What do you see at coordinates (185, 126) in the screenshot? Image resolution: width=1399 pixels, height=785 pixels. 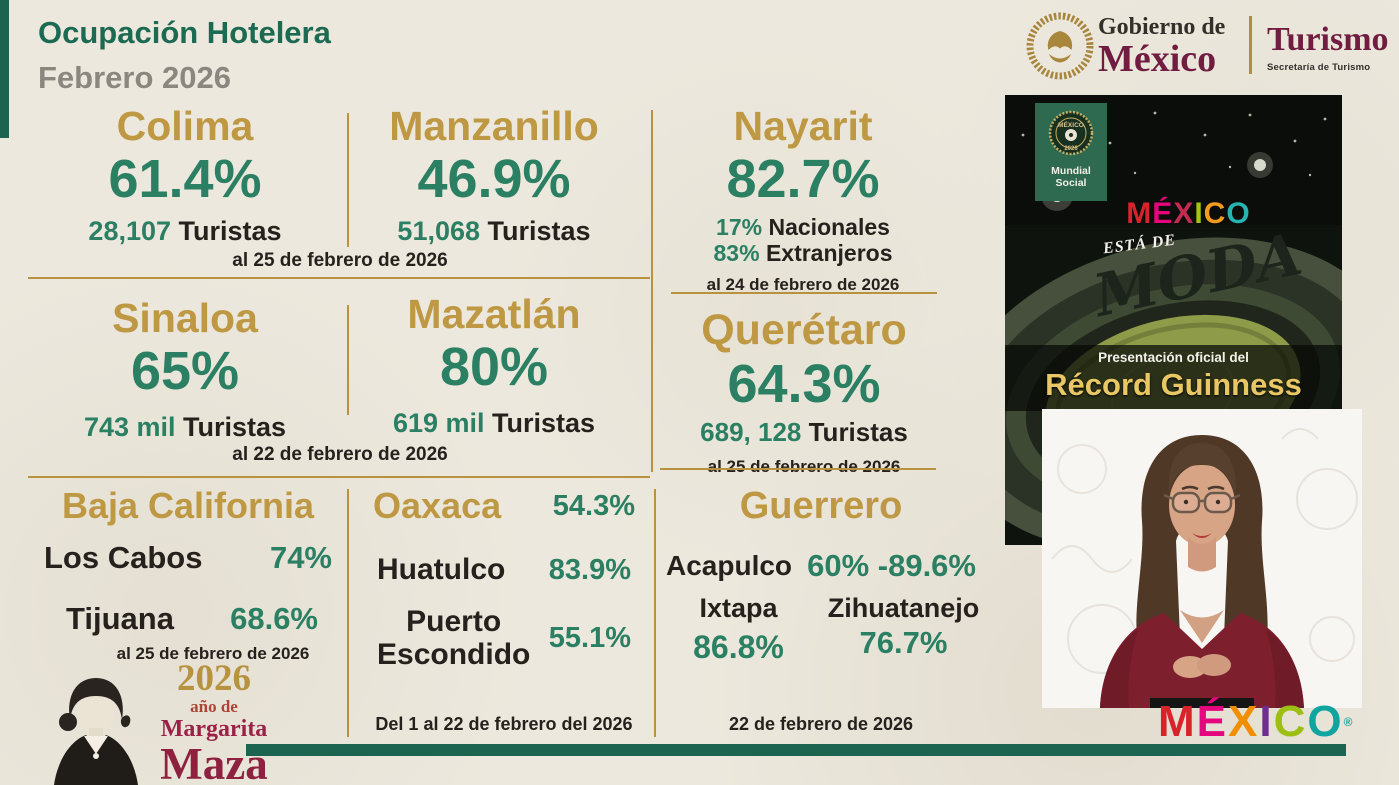 I see `state-name: Colima` at bounding box center [185, 126].